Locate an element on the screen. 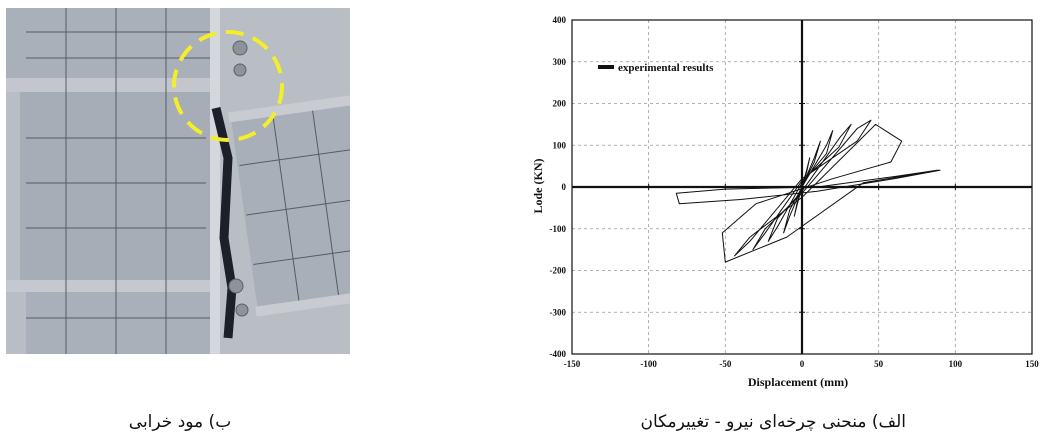 The height and width of the screenshot is (440, 1048). y-tick-labels: -400 -300 -200 -100 0 100 200 300 400 is located at coordinates (558, 187).